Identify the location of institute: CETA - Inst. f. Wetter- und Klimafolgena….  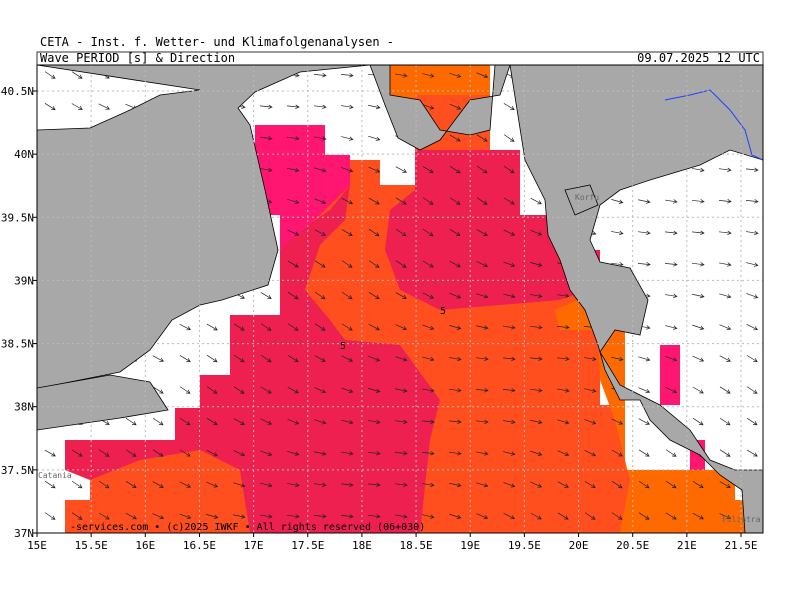
(217, 42).